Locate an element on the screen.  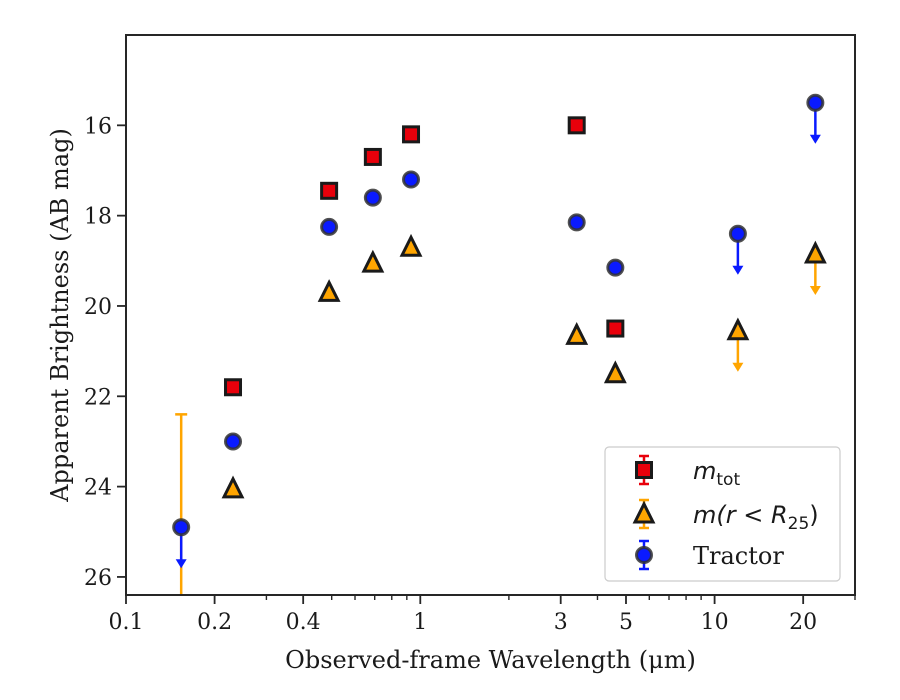
legend: mtot m(r < R25) Tractor is located at coordinates (722, 514).